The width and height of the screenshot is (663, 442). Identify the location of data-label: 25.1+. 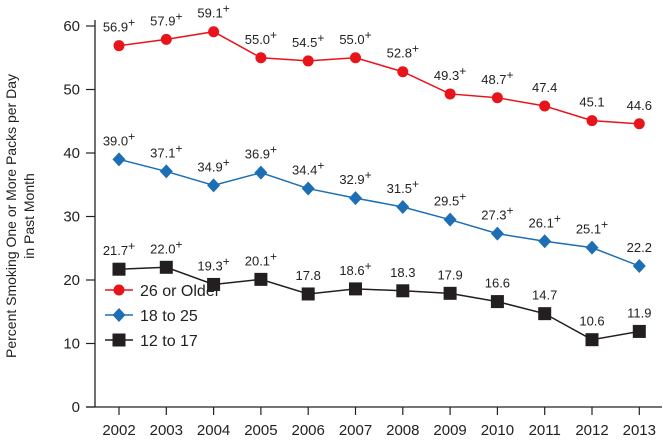
(592, 227).